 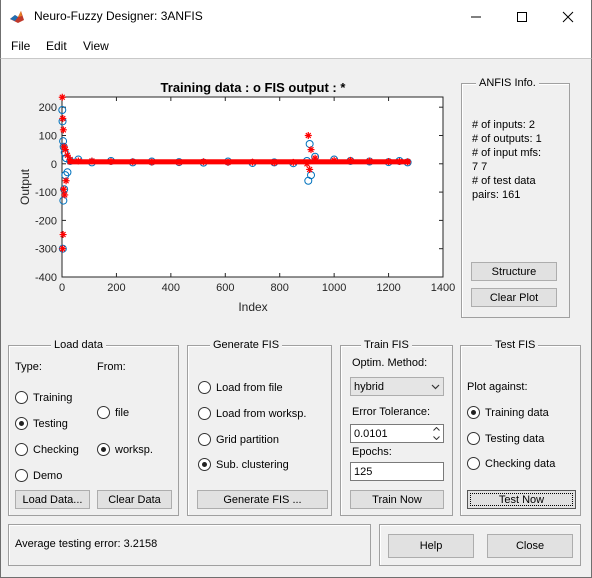 I want to click on minimize-button, so click(x=476, y=16).